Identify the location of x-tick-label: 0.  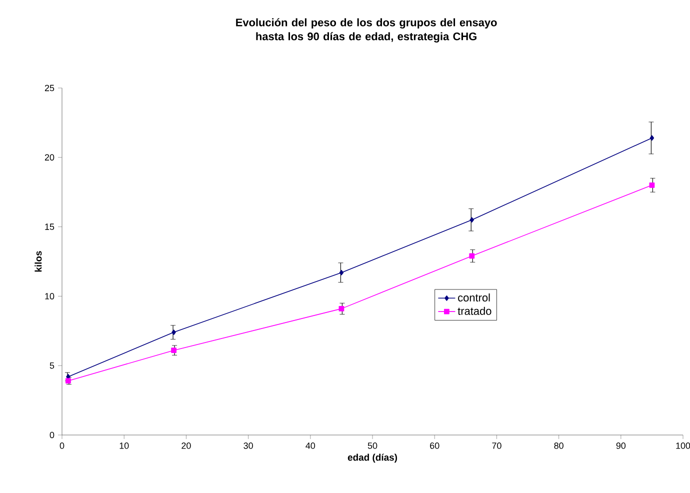
(62, 445).